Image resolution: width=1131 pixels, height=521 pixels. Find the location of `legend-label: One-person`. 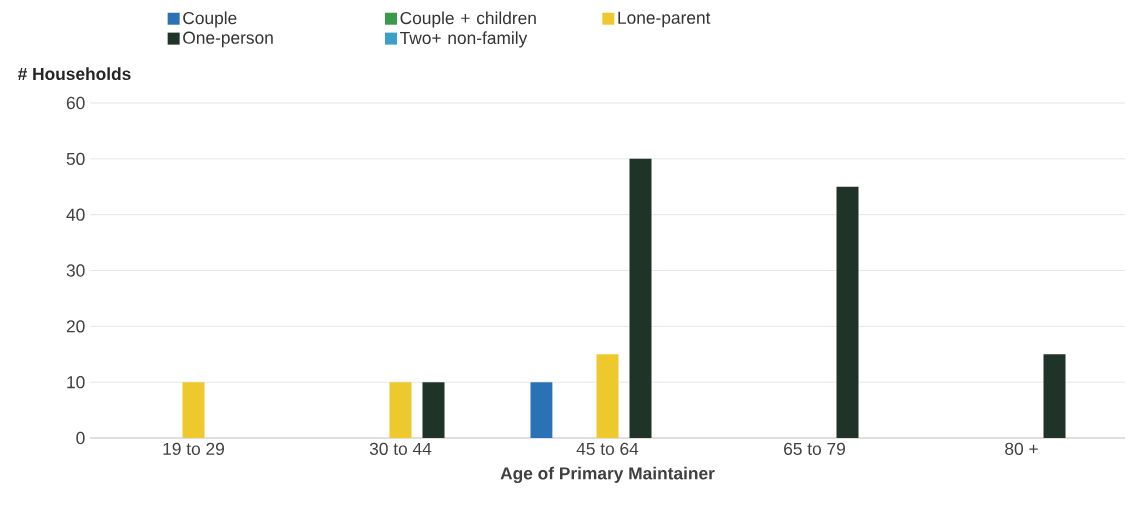

legend-label: One-person is located at coordinates (228, 39).